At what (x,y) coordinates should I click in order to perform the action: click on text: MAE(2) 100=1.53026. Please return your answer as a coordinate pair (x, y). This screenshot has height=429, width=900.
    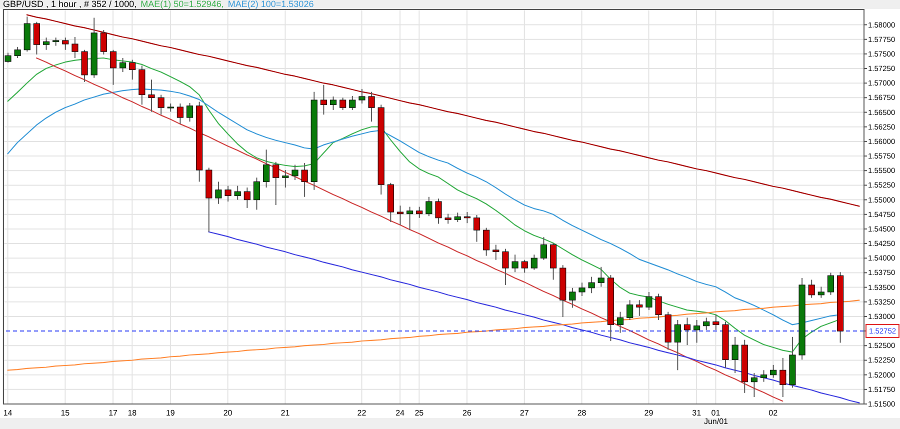
    Looking at the image, I should click on (271, 4).